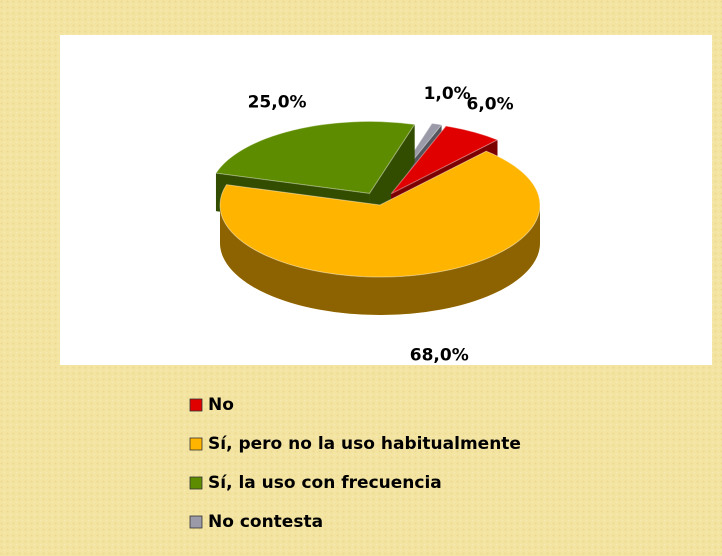 This screenshot has height=556, width=722. What do you see at coordinates (490, 105) in the screenshot?
I see `data-label: 6,0%` at bounding box center [490, 105].